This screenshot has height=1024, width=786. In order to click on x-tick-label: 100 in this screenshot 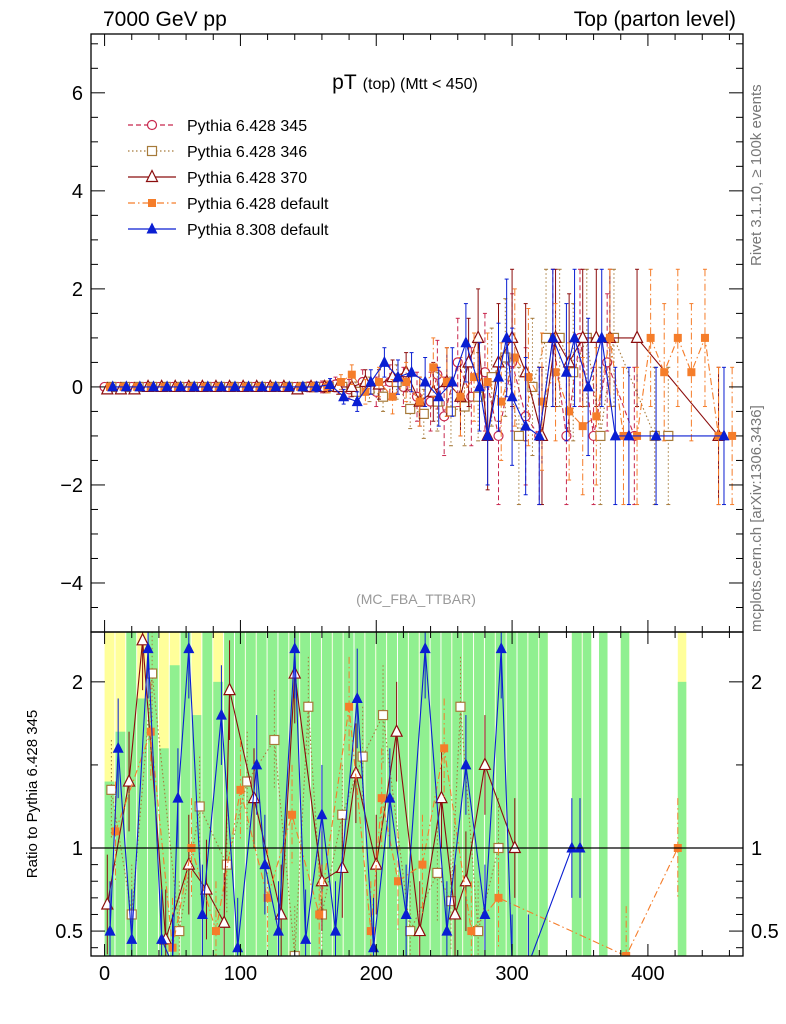, I will do `click(240, 974)`.